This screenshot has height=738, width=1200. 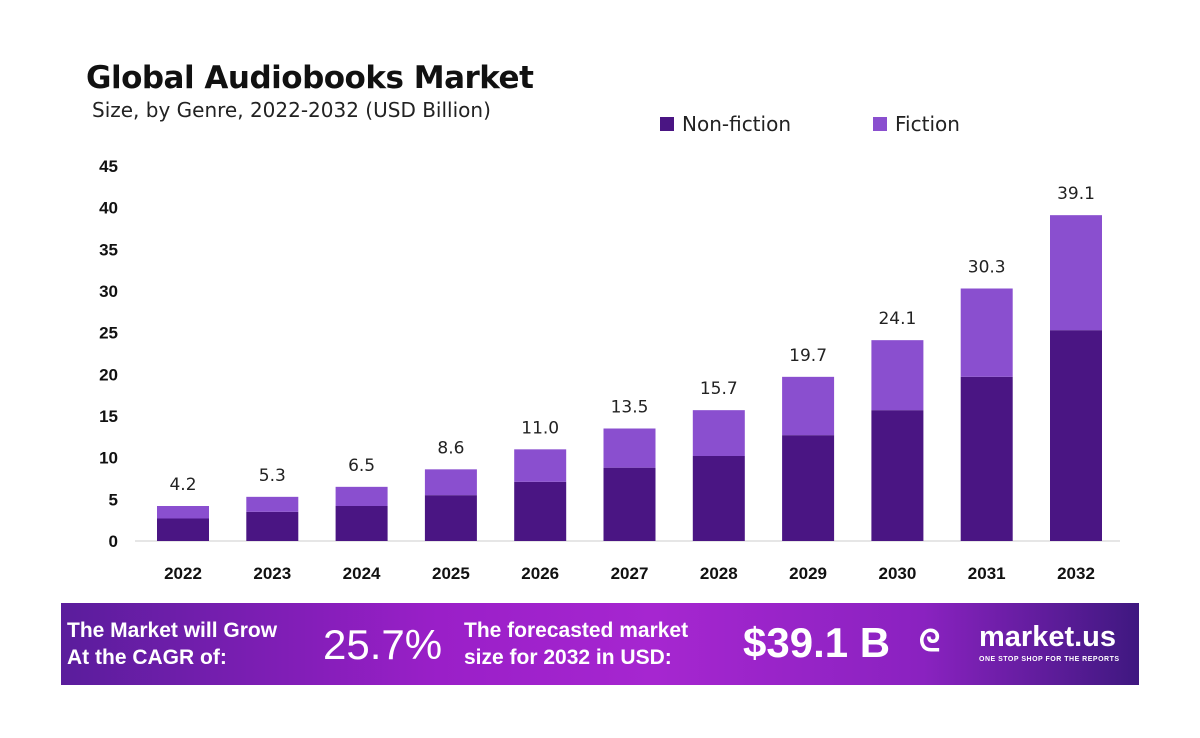 I want to click on chart-title: Global Audiobooks Market, so click(x=310, y=78).